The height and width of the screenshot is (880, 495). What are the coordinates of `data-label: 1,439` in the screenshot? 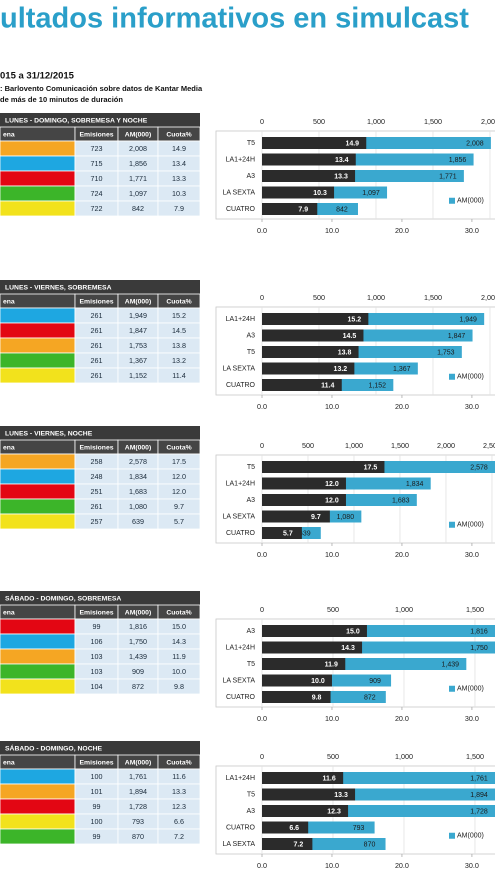 It's located at (451, 664).